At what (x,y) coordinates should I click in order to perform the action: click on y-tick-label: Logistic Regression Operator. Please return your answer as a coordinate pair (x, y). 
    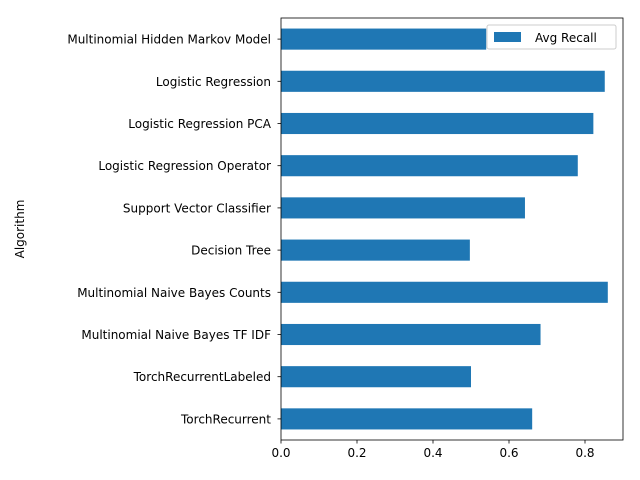
    Looking at the image, I should click on (184, 166).